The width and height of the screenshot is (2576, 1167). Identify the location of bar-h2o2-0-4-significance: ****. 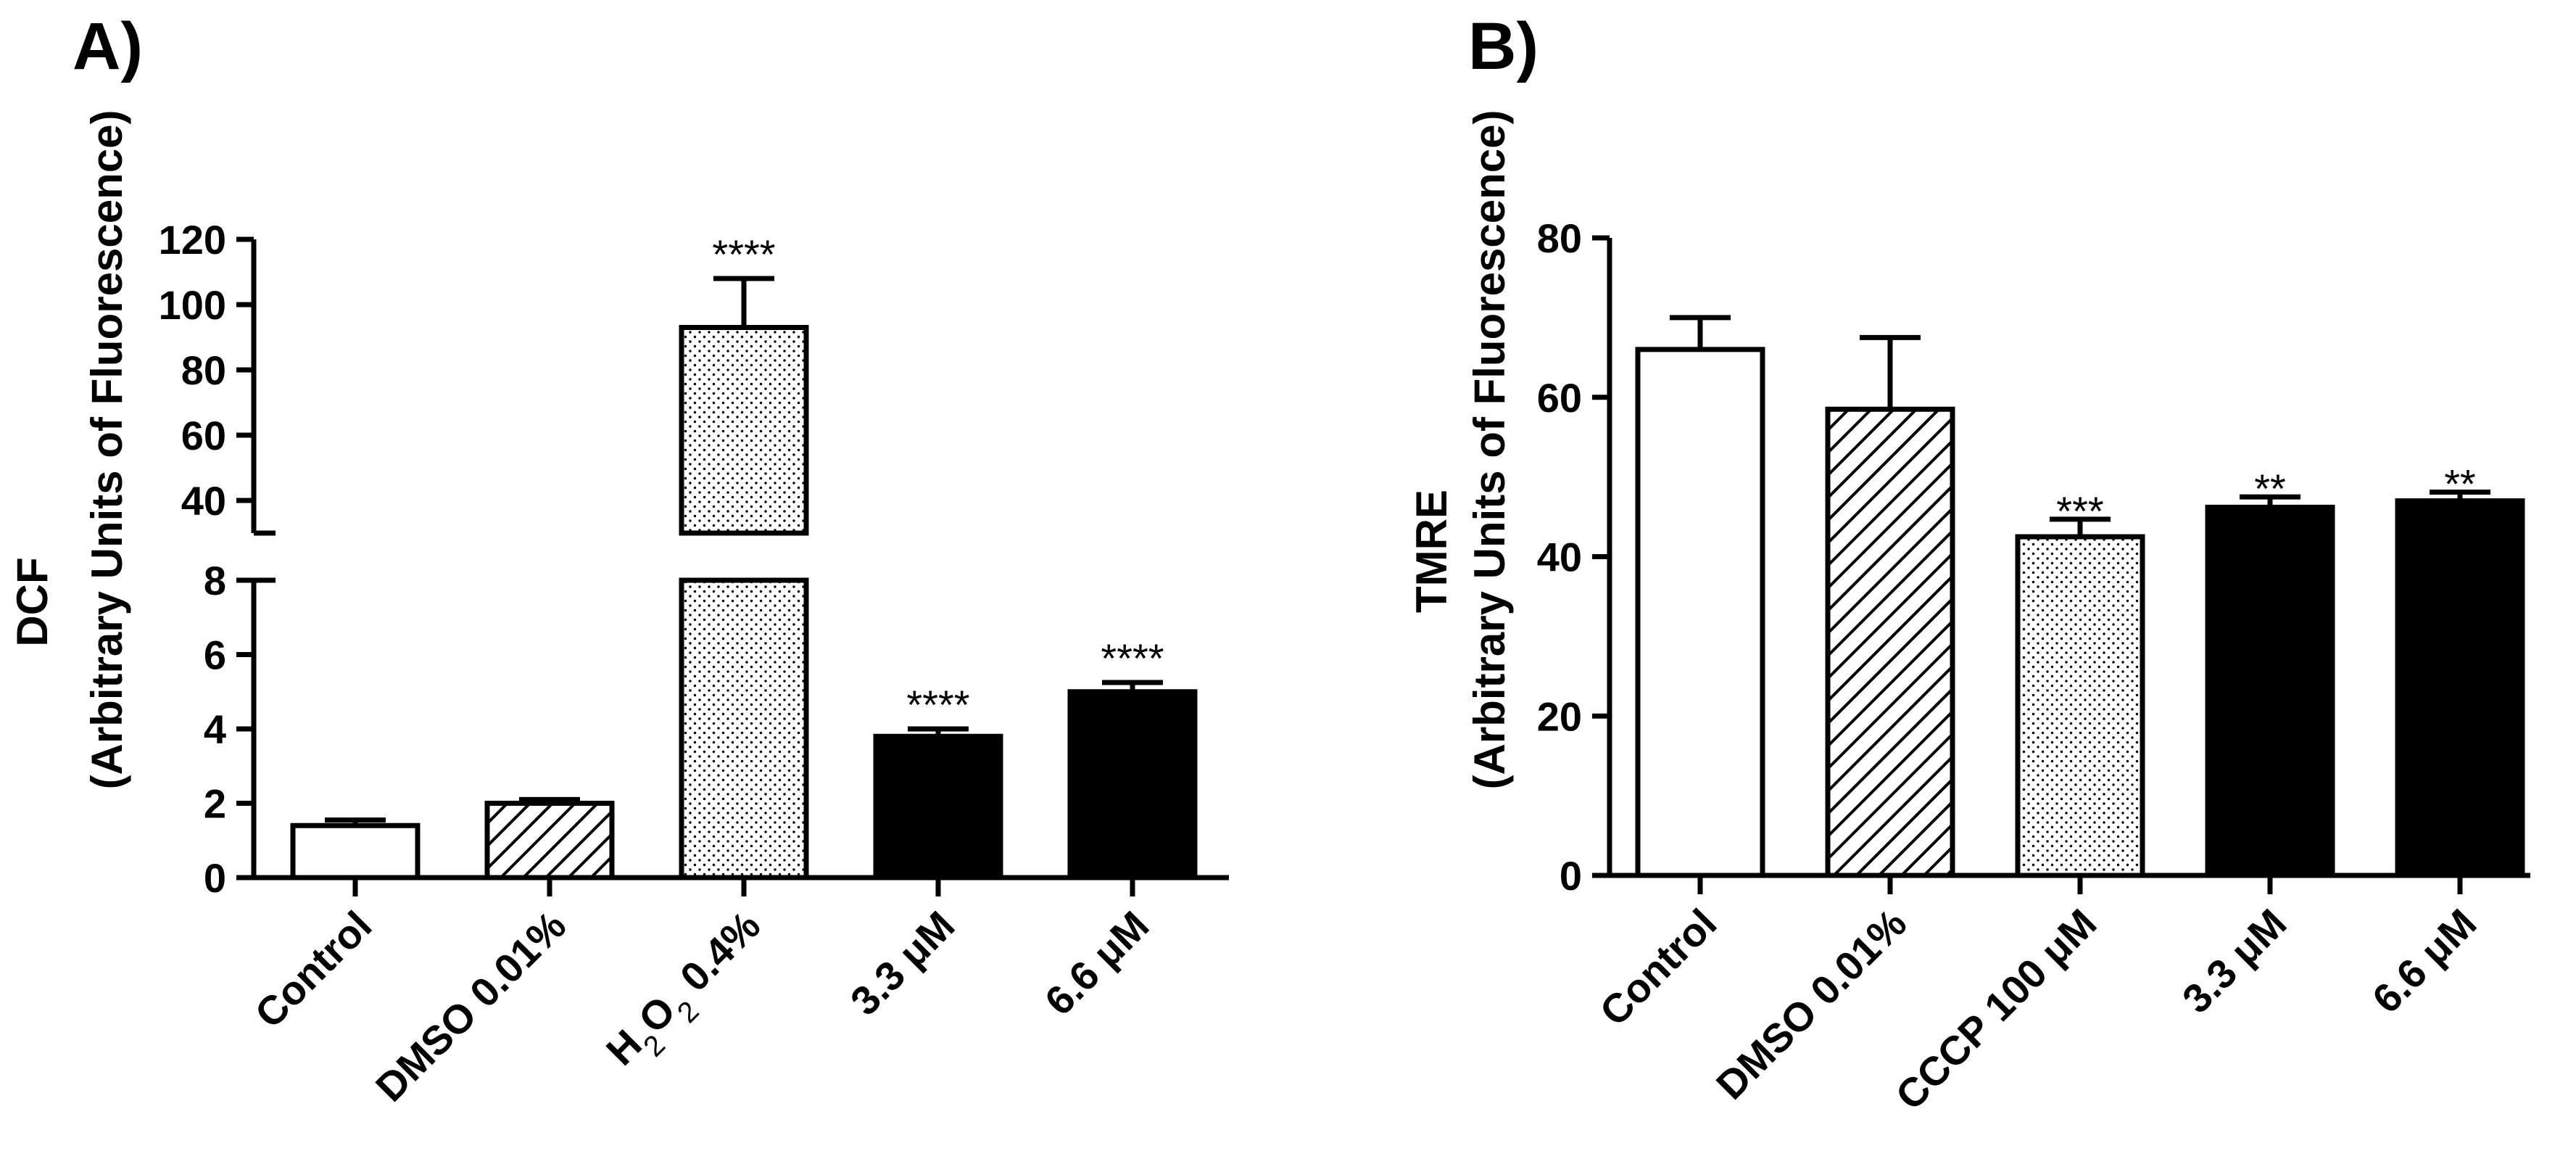
(744, 254).